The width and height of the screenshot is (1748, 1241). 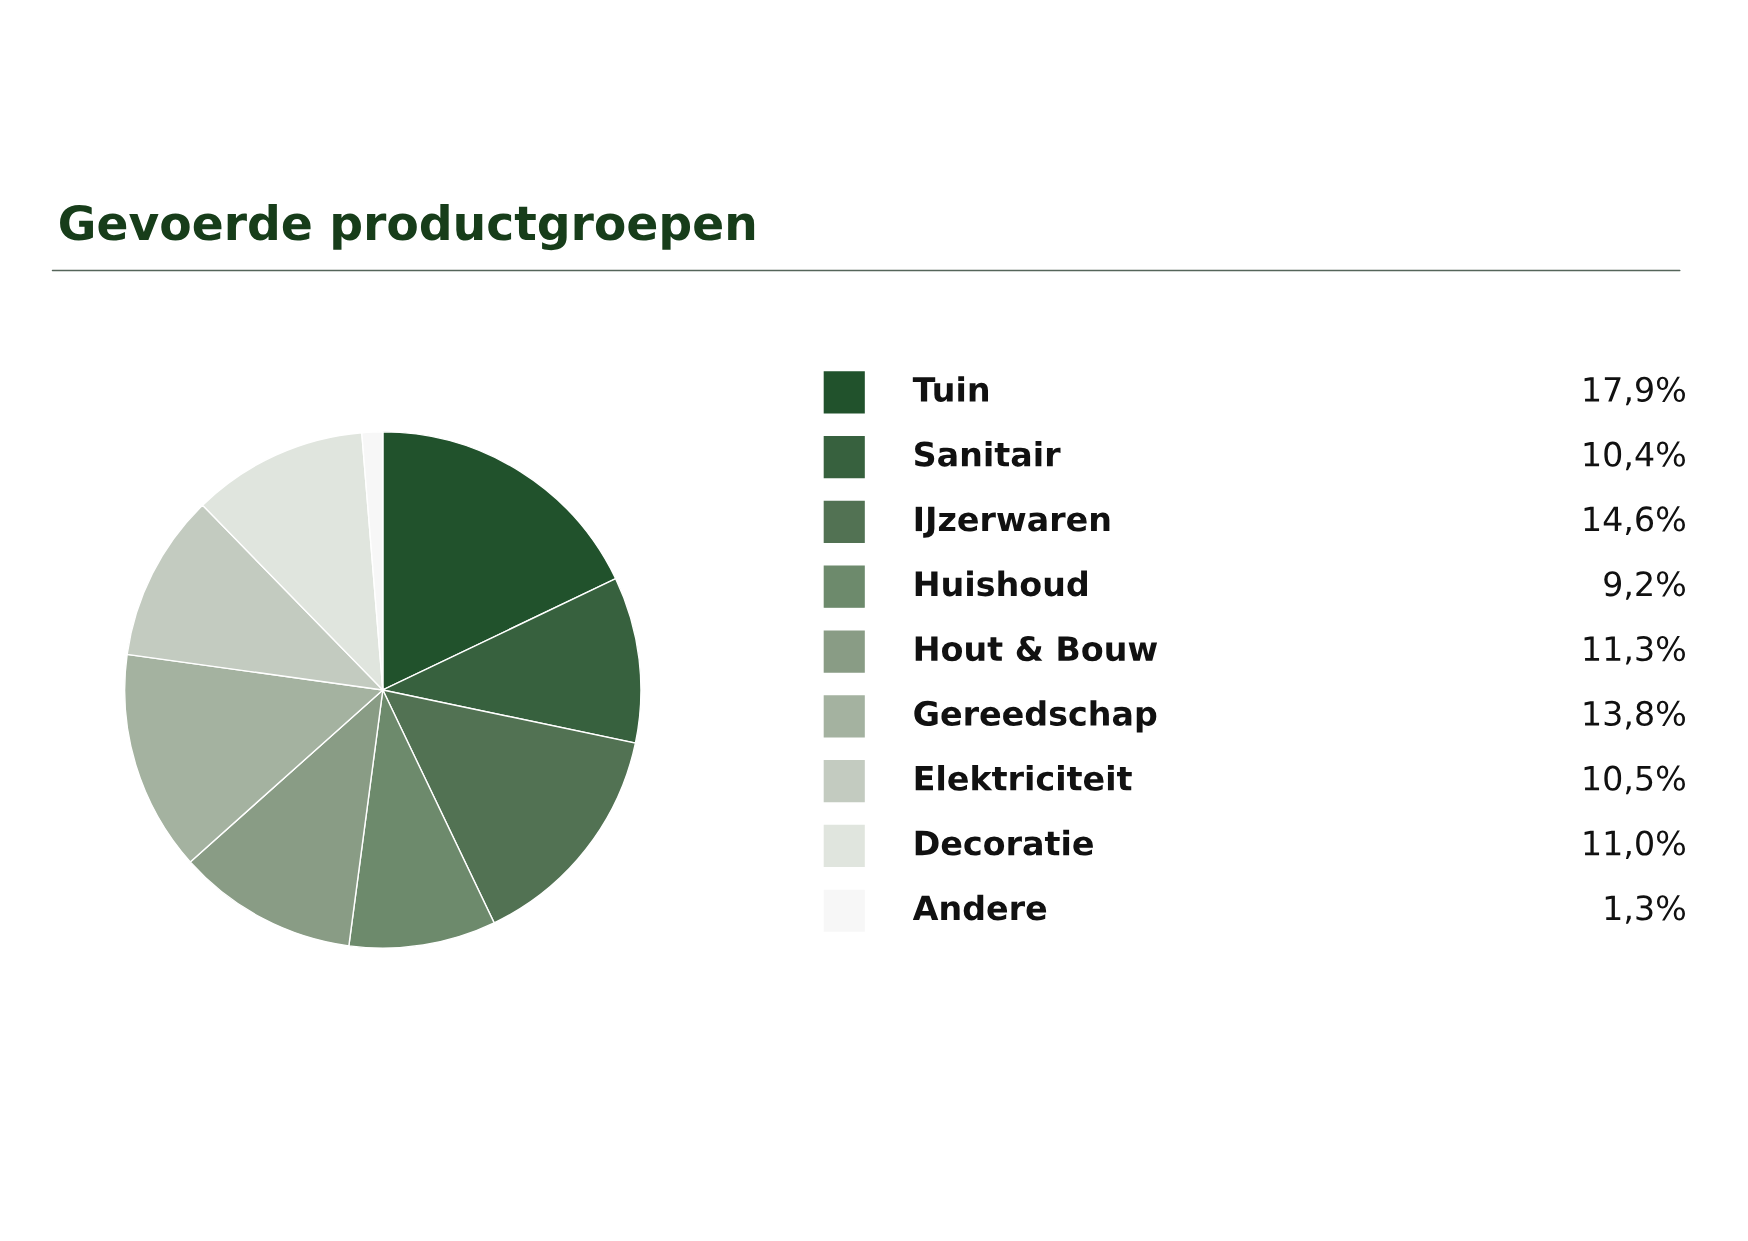 What do you see at coordinates (1645, 909) in the screenshot?
I see `data-label: 1,3%` at bounding box center [1645, 909].